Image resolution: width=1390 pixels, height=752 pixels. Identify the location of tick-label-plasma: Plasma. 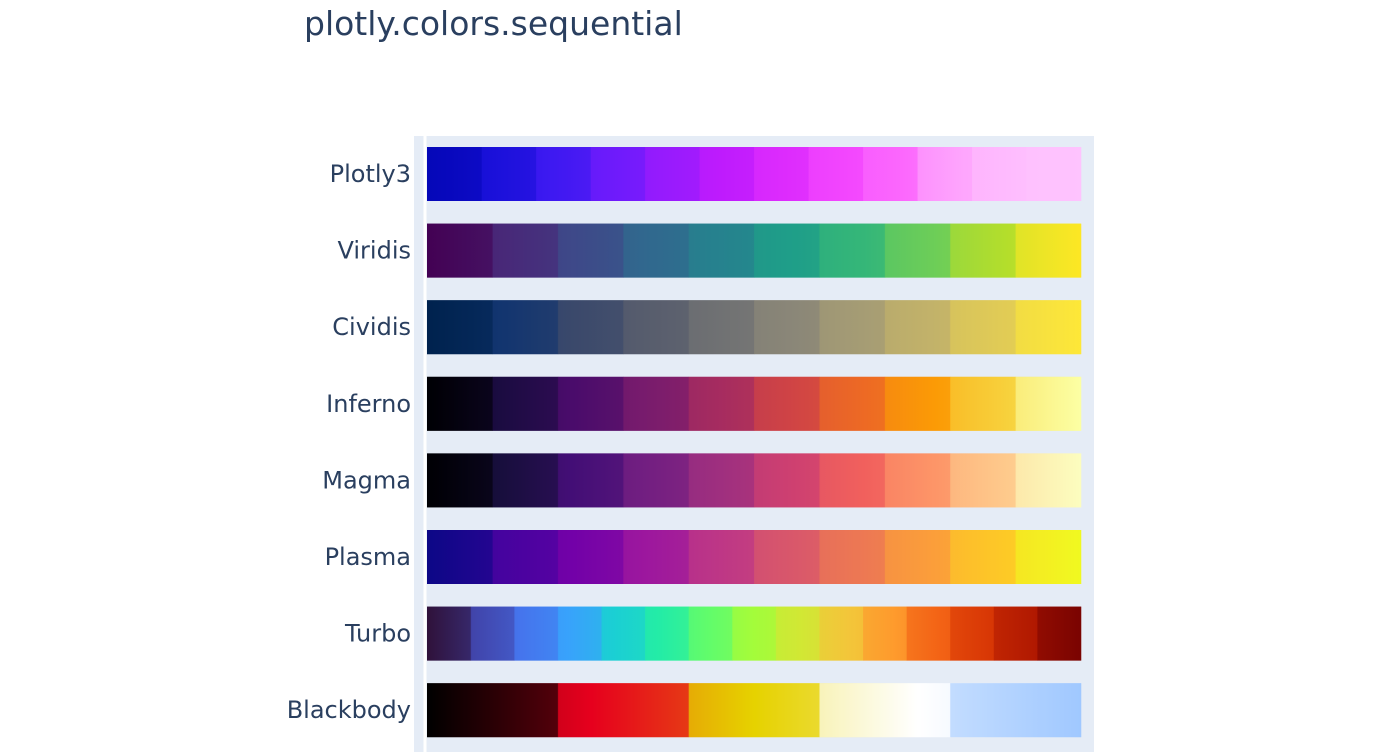
(368, 557).